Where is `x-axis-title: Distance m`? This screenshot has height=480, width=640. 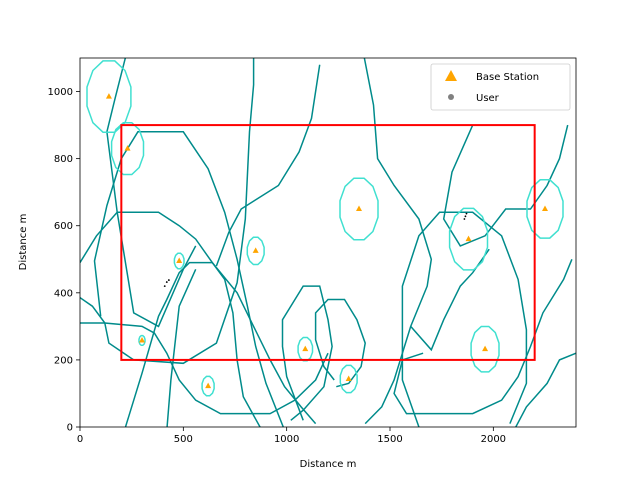 x-axis-title: Distance m is located at coordinates (328, 464).